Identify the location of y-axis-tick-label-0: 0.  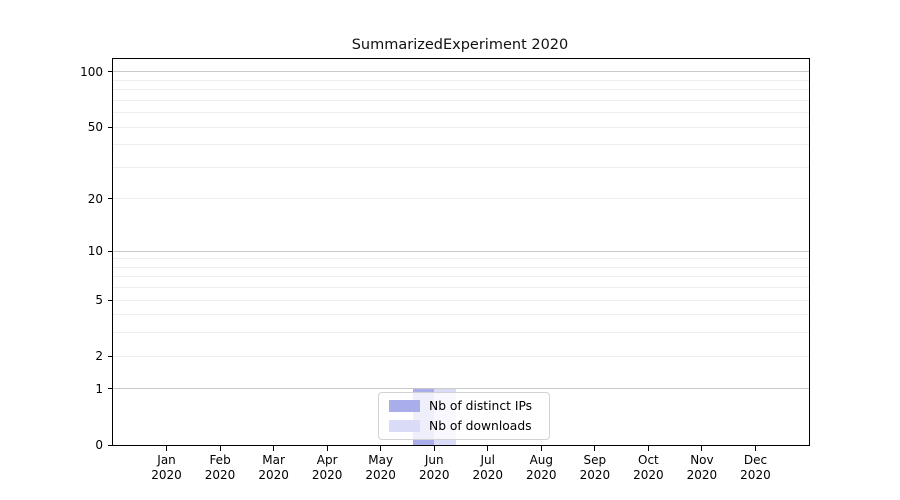
(99, 445).